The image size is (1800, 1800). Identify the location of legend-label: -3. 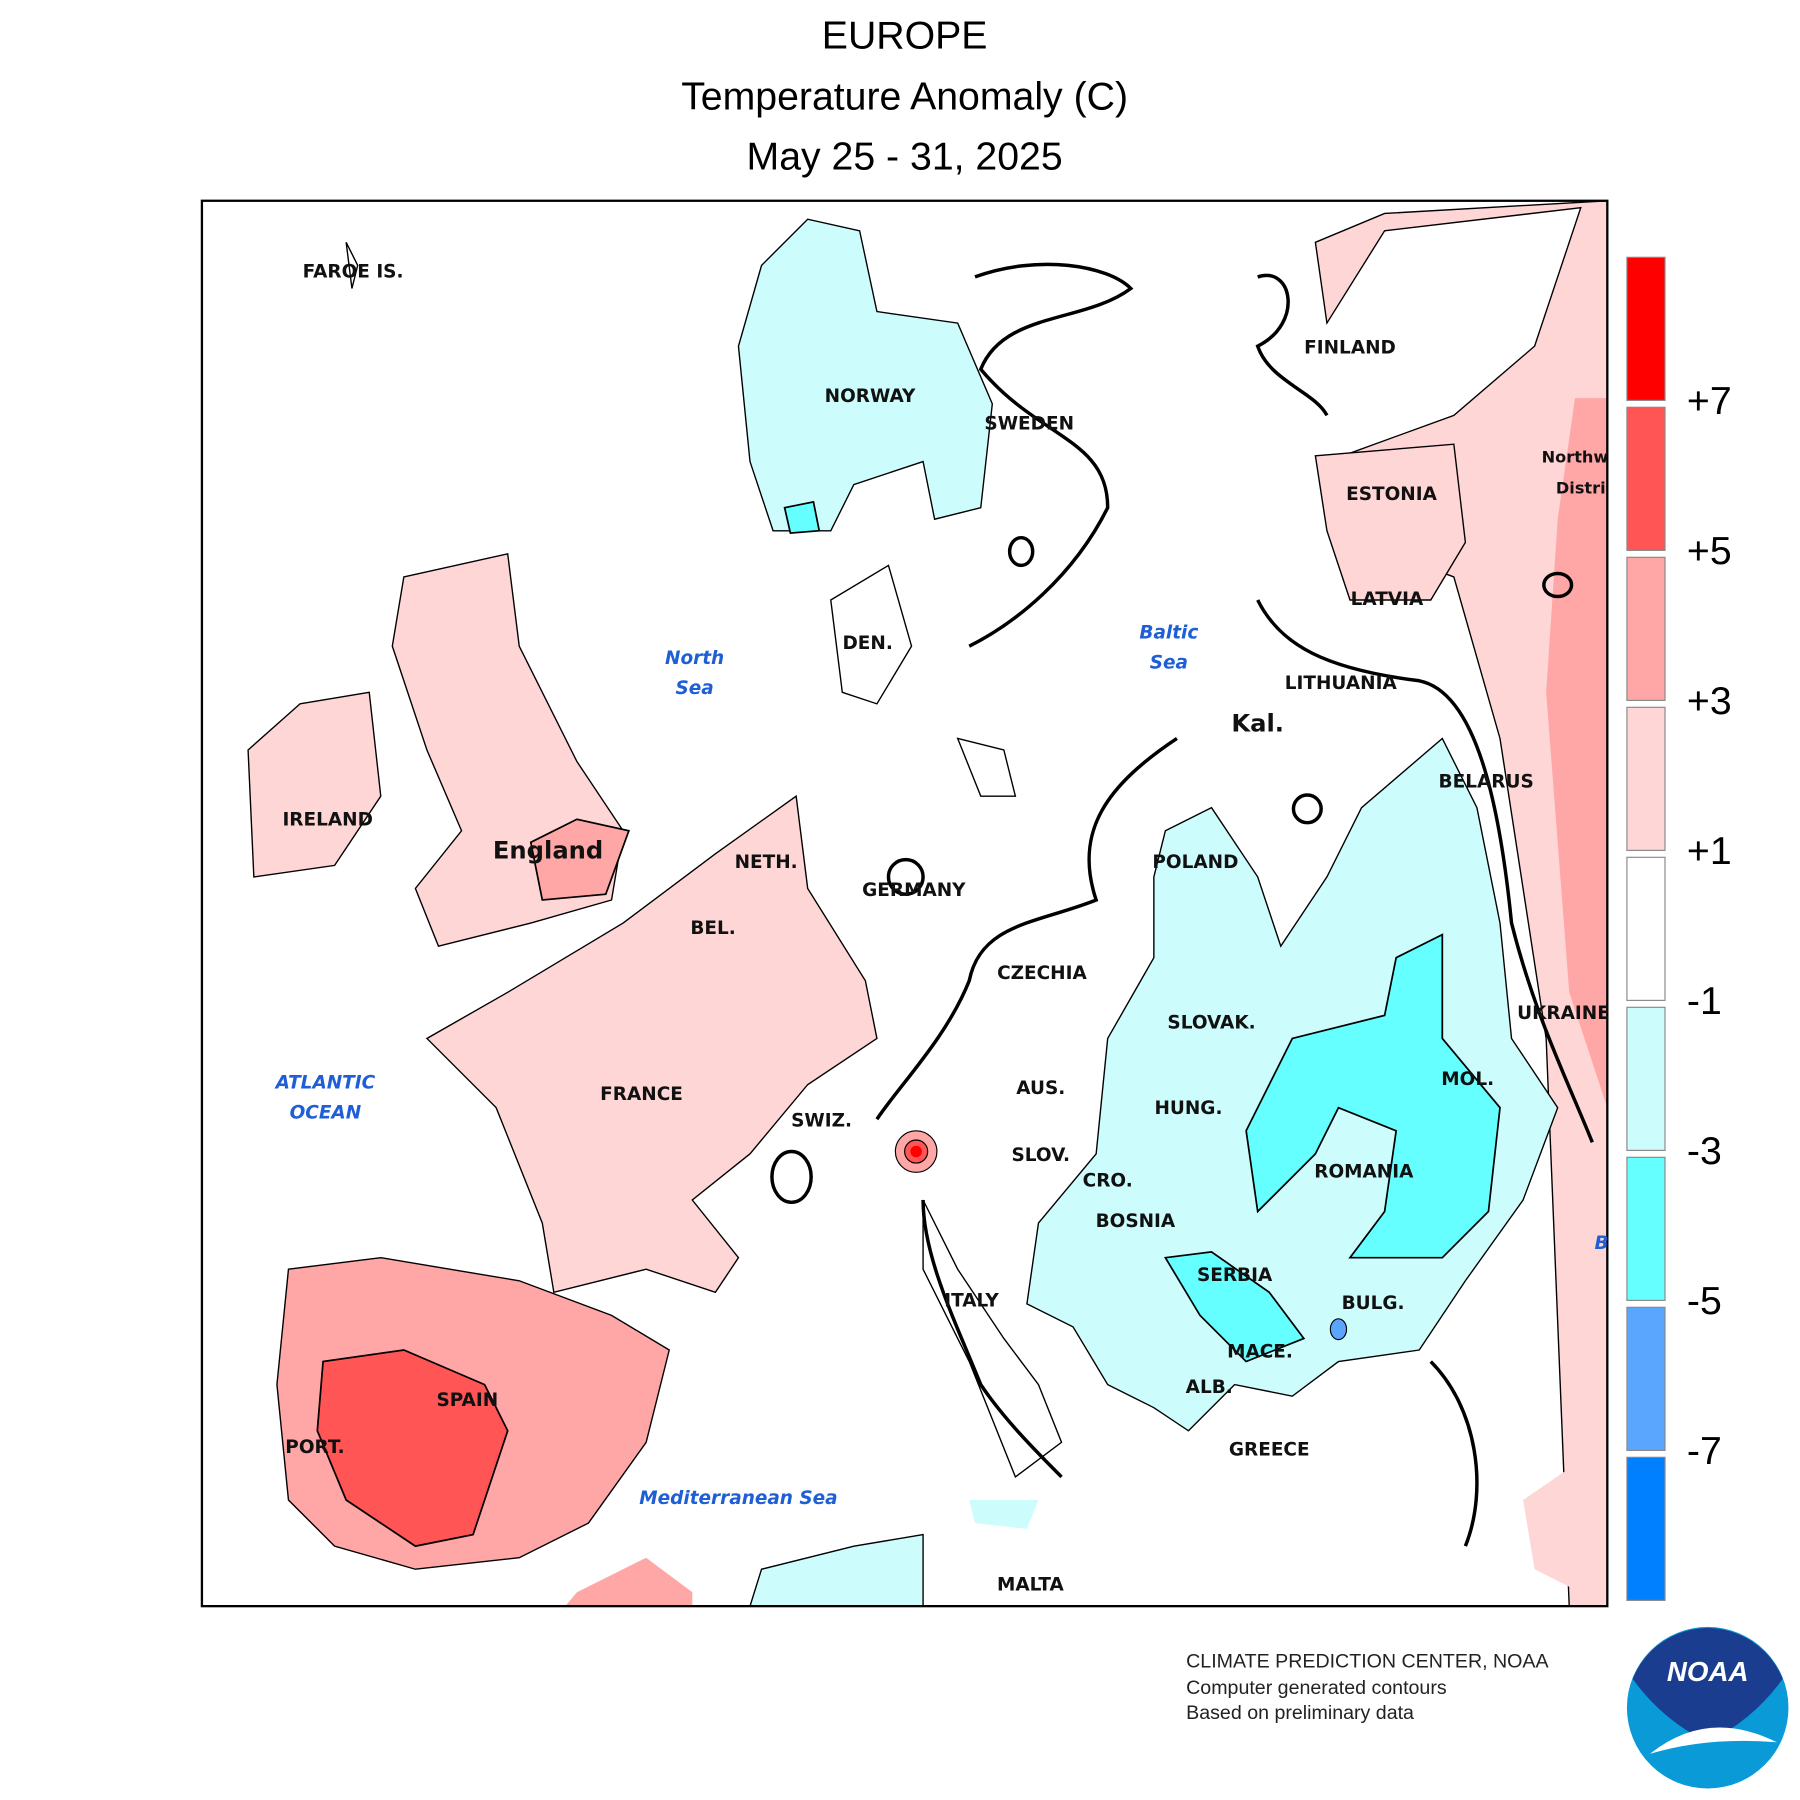
(1704, 1151).